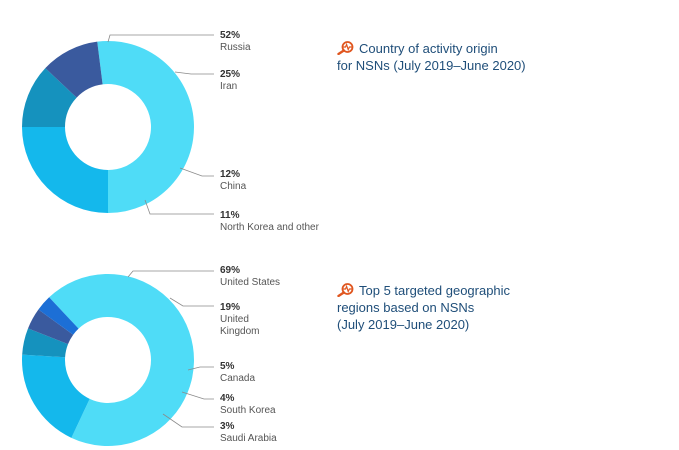  Describe the element at coordinates (233, 186) in the screenshot. I see `data-label-name: China` at that location.